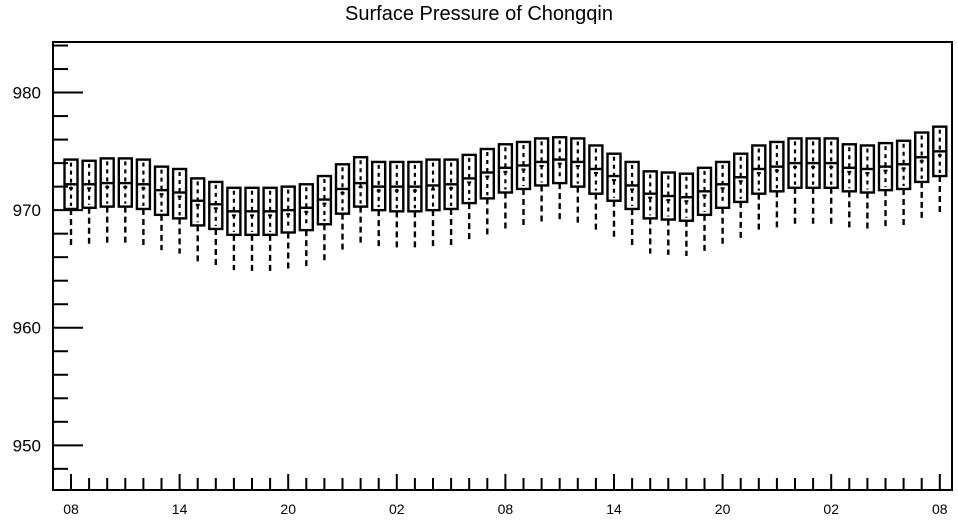  I want to click on x-axis: 08 14 20 02 08 14 20 02 08, so click(505, 495).